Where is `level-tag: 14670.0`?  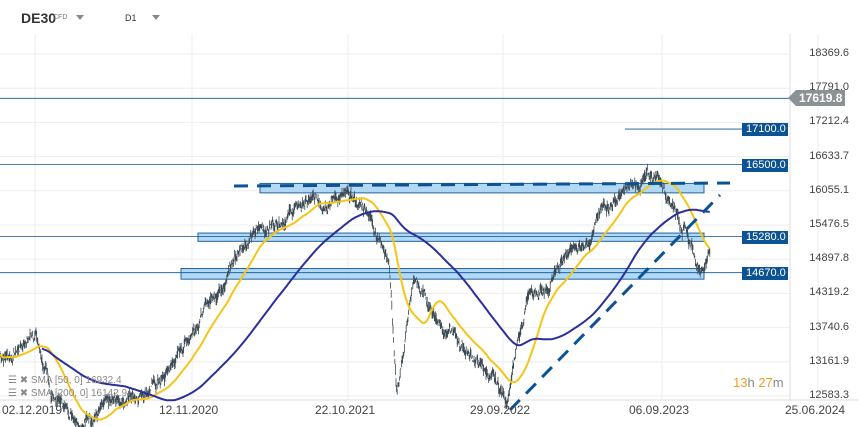
level-tag: 14670.0 is located at coordinates (765, 273).